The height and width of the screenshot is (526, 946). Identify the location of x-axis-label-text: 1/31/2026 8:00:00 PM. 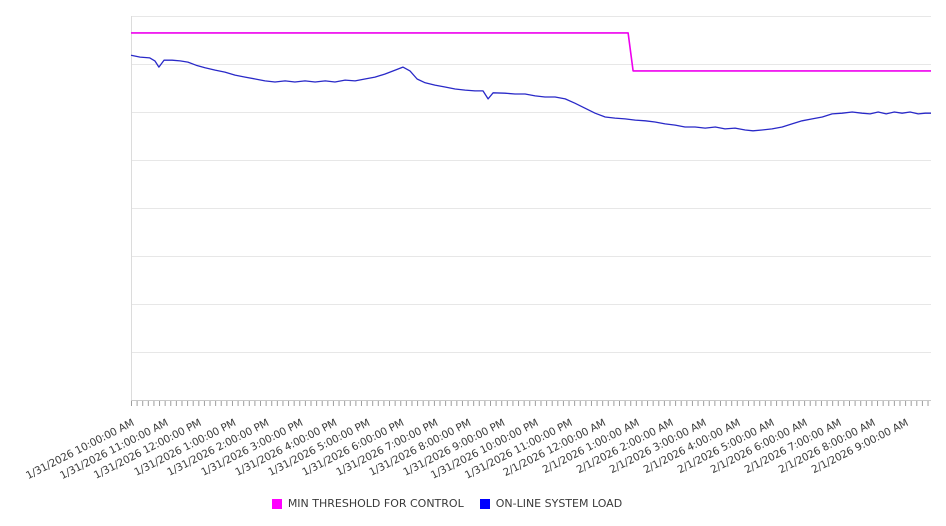
(420, 448).